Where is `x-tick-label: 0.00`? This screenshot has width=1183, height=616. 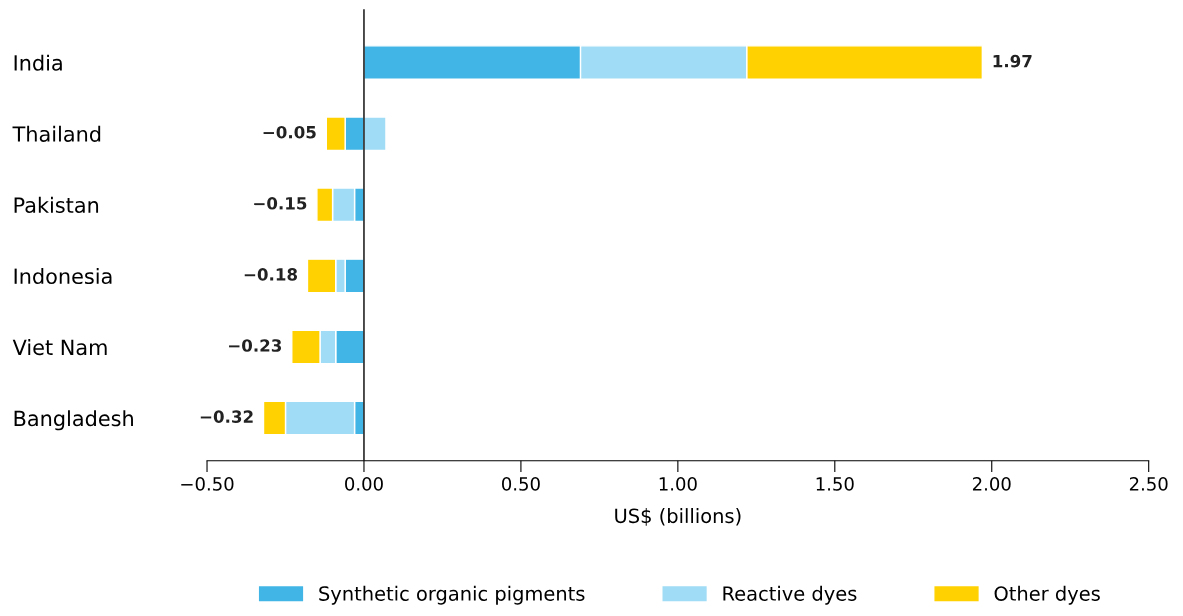
x-tick-label: 0.00 is located at coordinates (364, 484).